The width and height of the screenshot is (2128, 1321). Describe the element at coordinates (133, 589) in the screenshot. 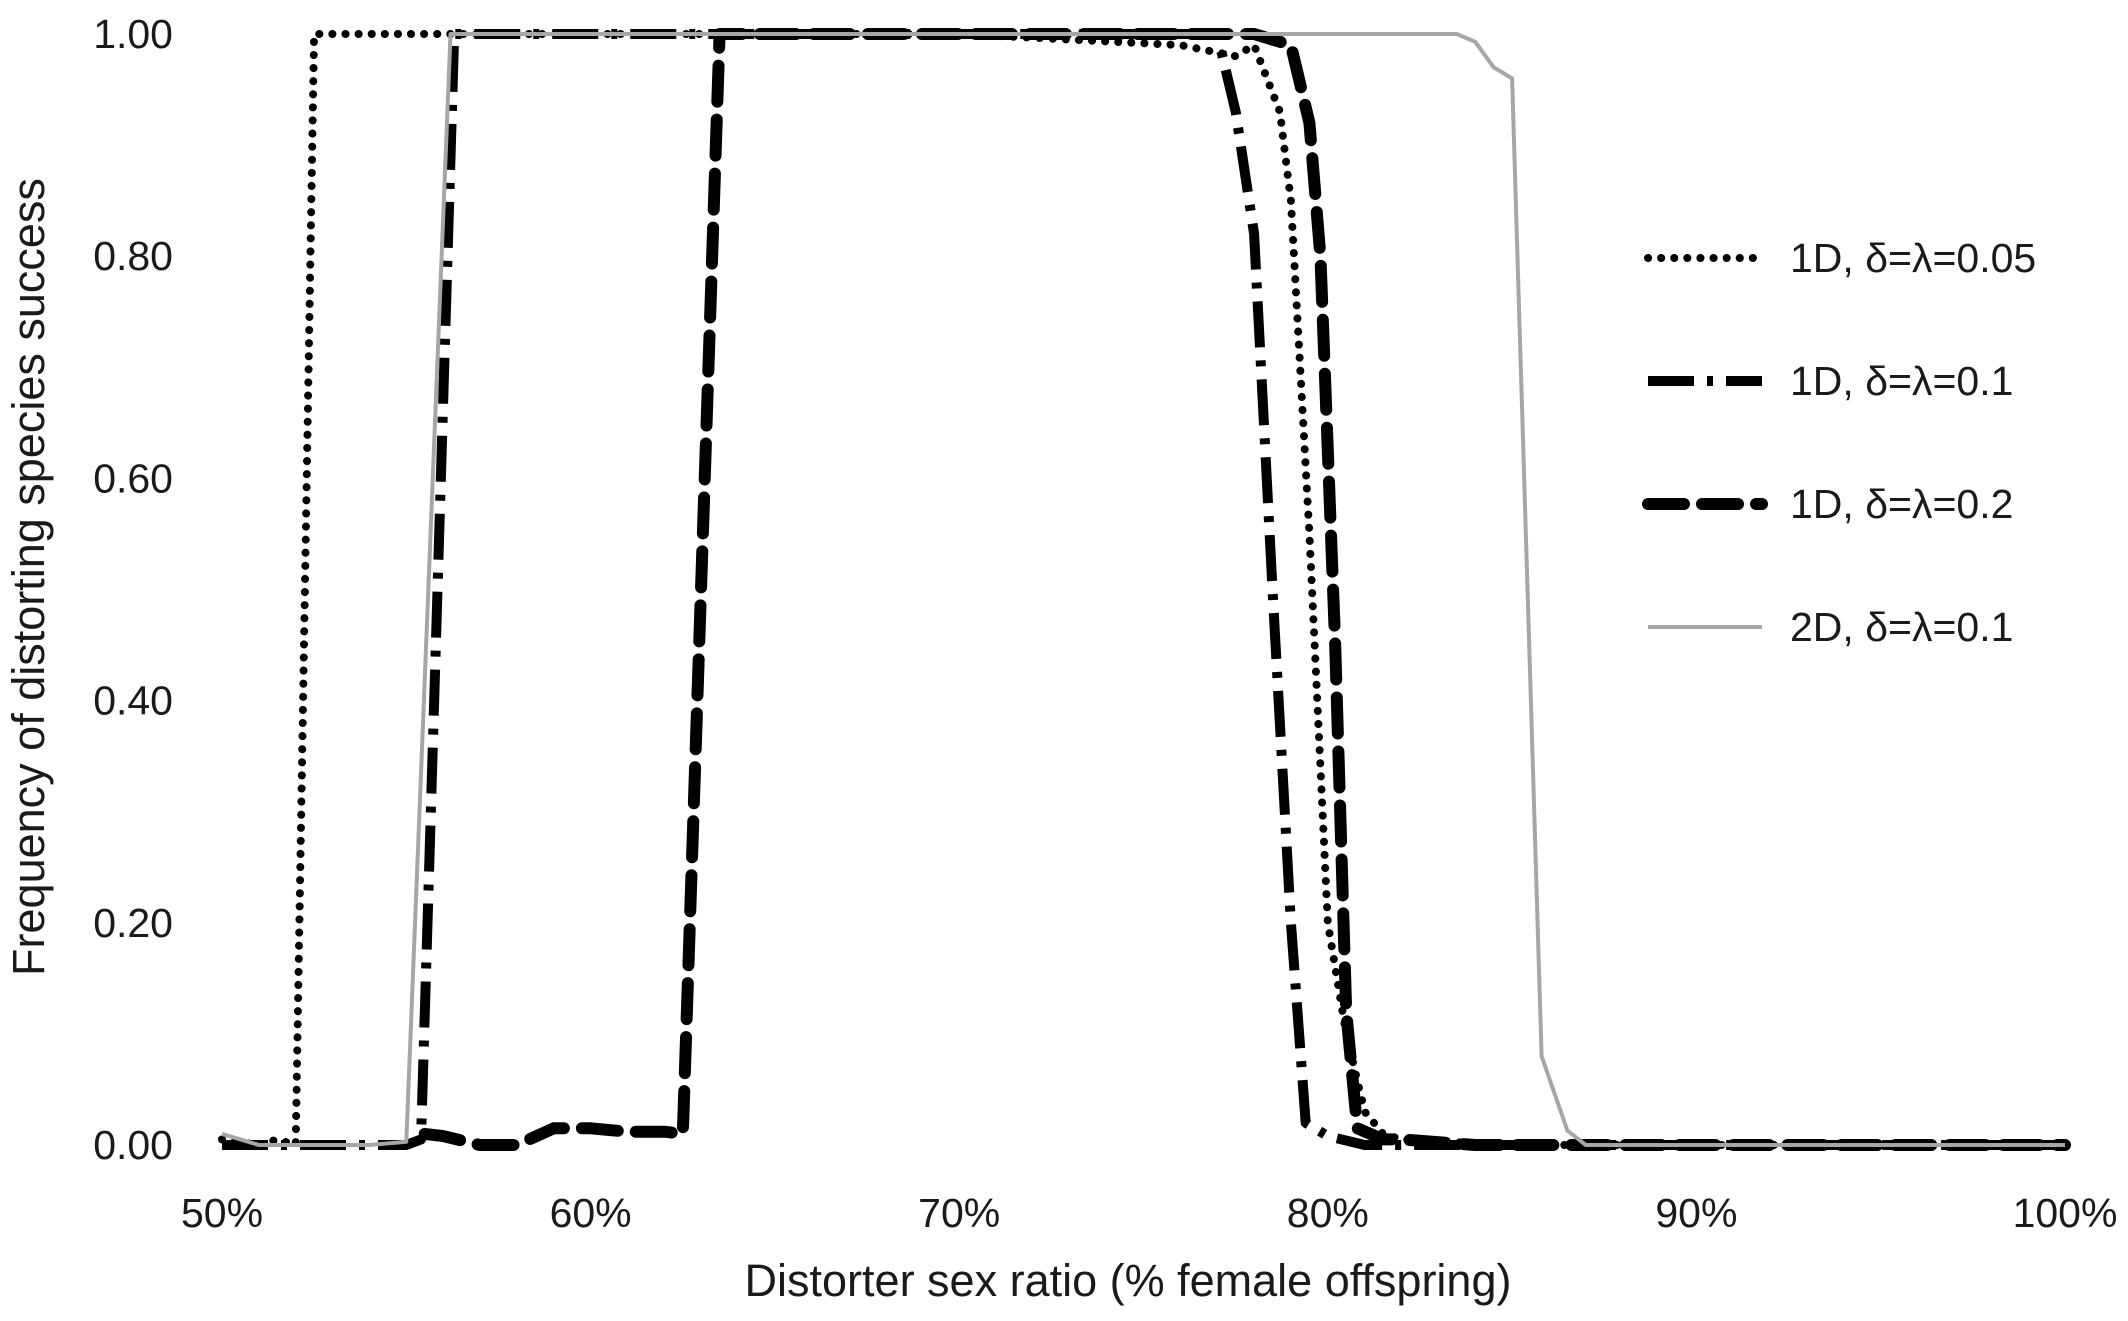

I see `y-axis-ticks: 0.00 0.20 0.40 0.60 0.80 1.00` at that location.